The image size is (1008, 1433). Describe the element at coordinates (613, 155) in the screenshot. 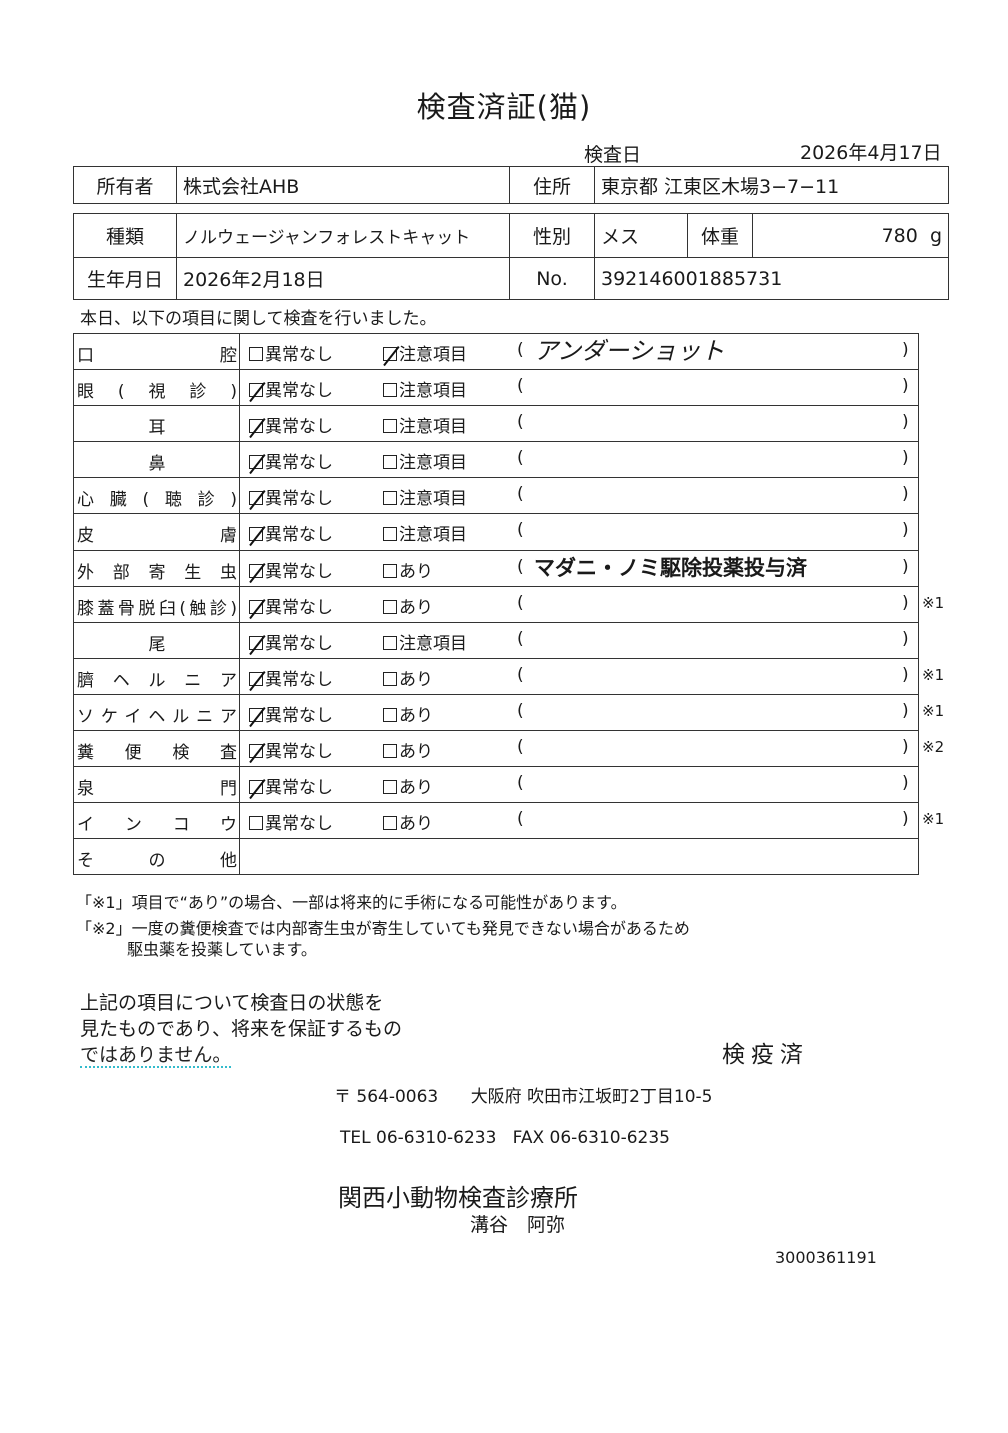

I see `inspection-date-label: 検査日` at that location.